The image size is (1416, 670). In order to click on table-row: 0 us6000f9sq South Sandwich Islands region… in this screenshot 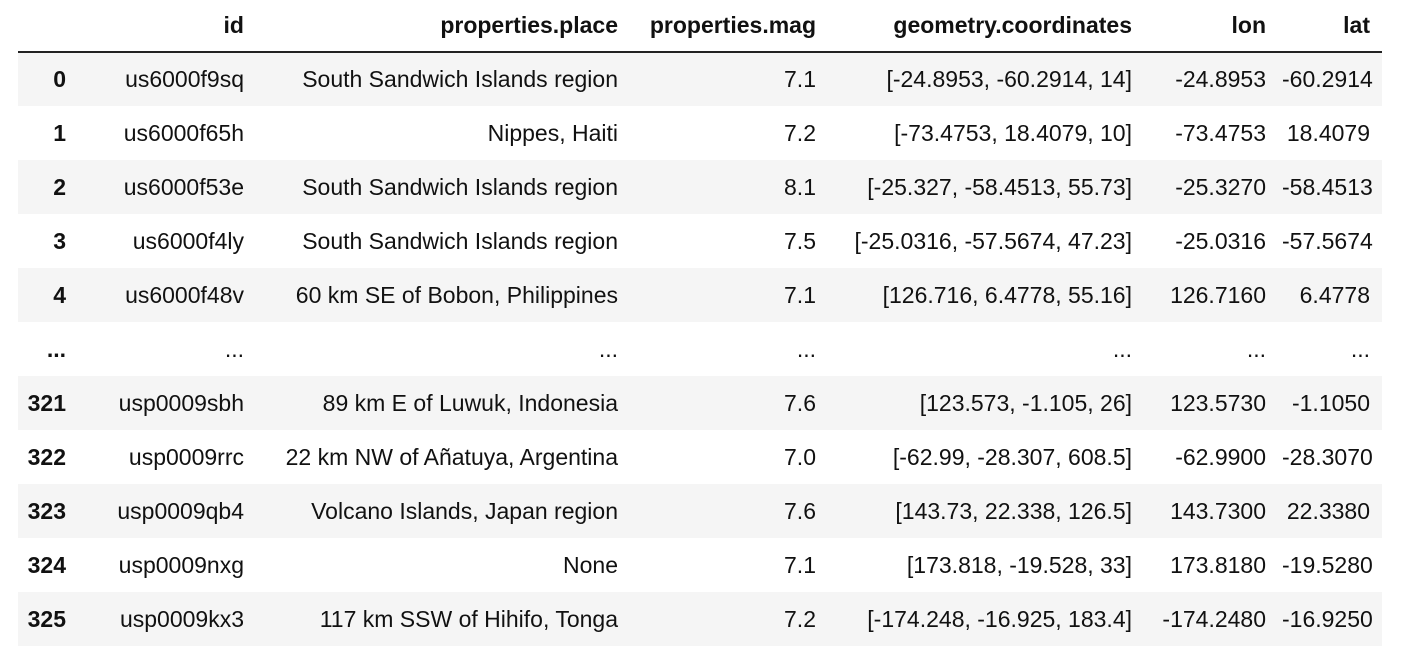, I will do `click(700, 79)`.